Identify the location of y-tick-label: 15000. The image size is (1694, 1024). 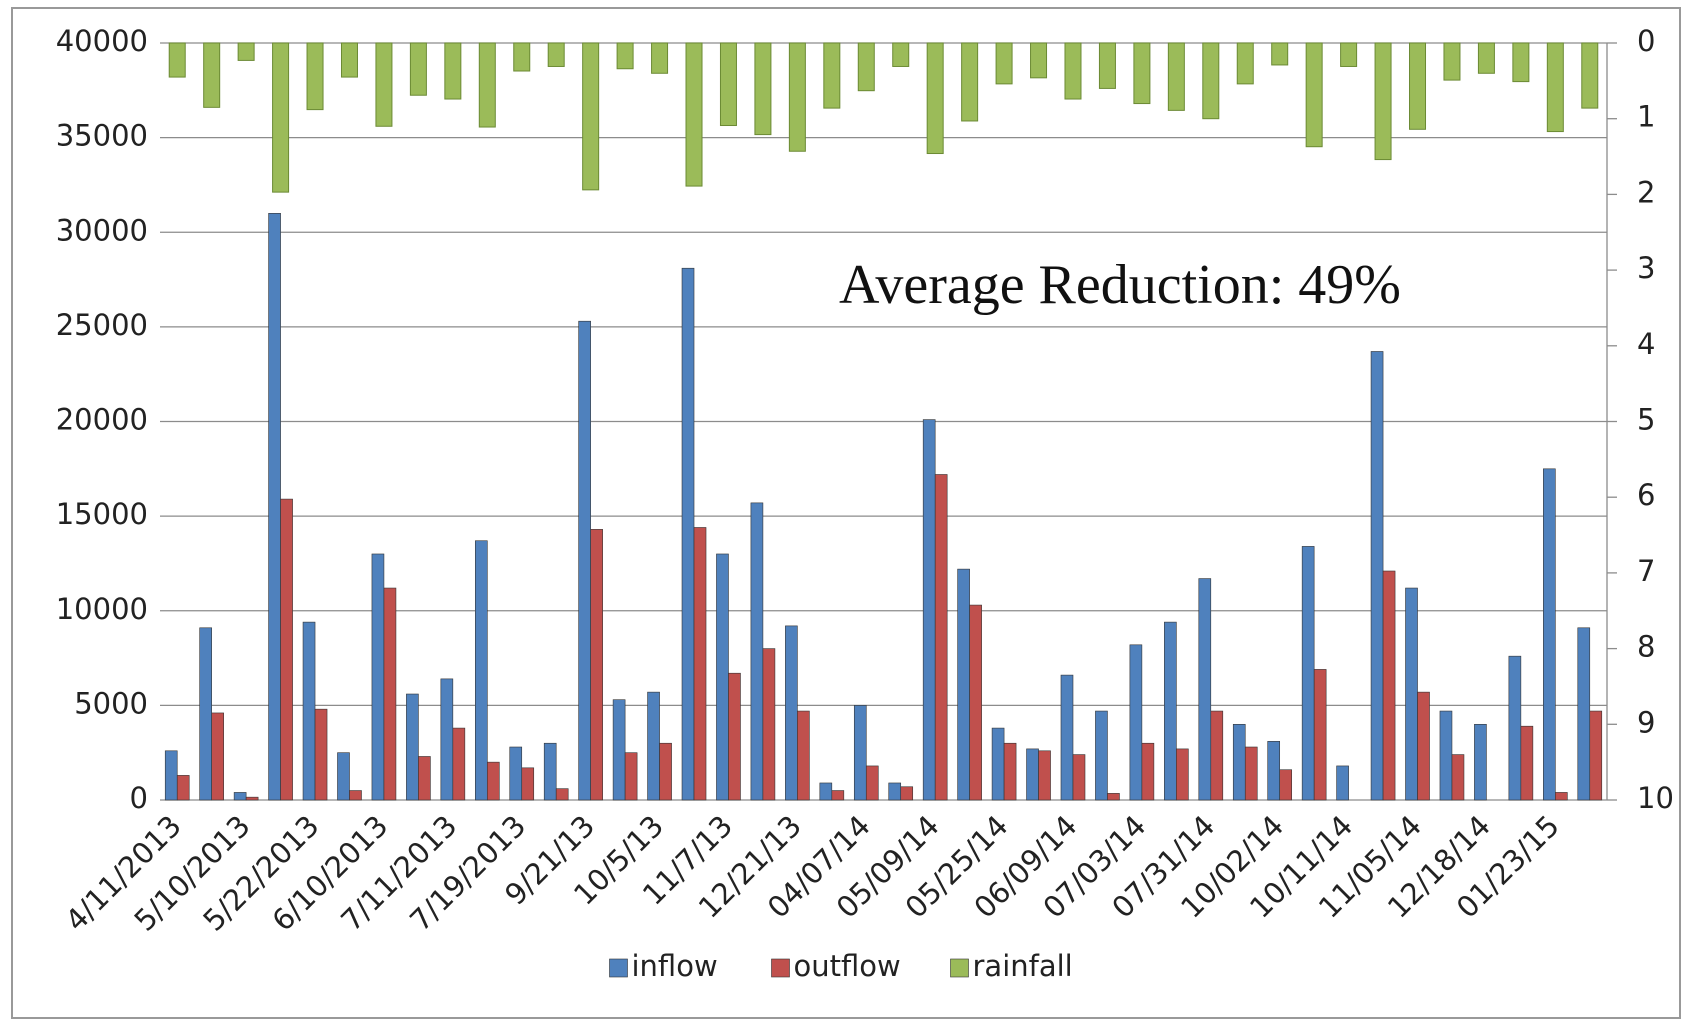
(102, 514).